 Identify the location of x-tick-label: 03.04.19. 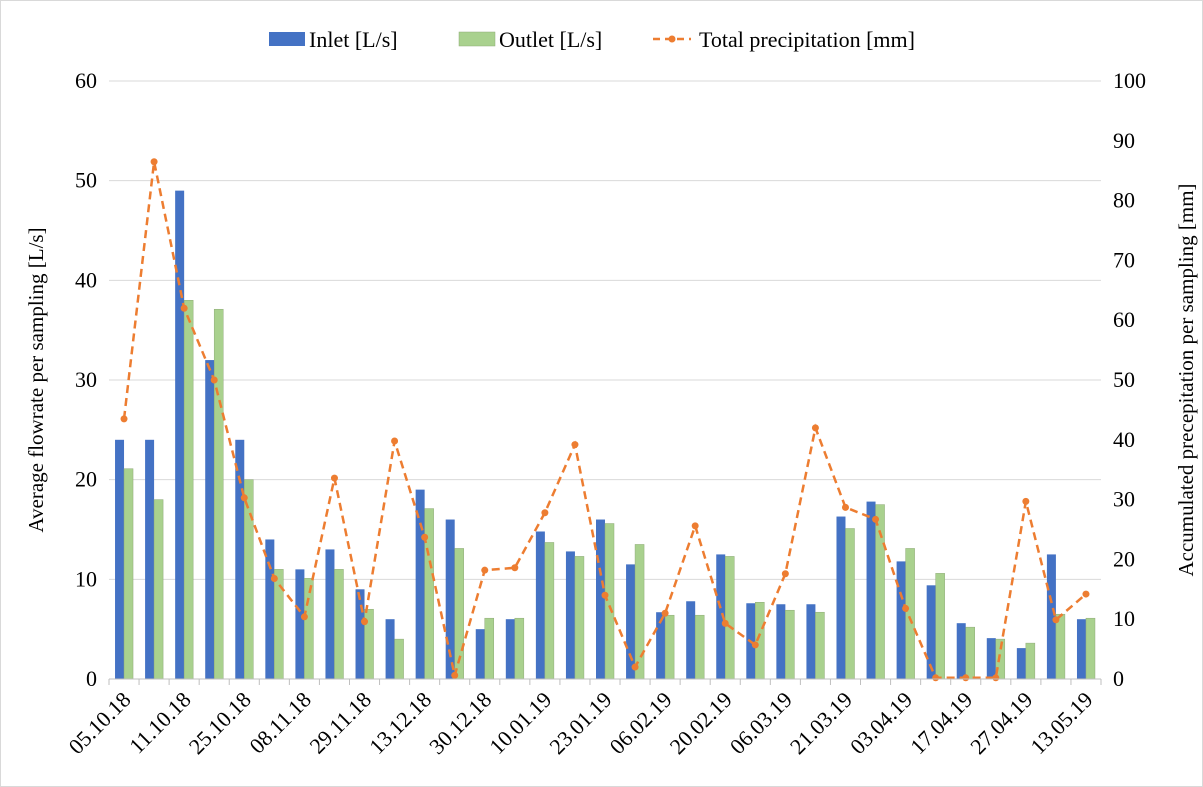
(881, 723).